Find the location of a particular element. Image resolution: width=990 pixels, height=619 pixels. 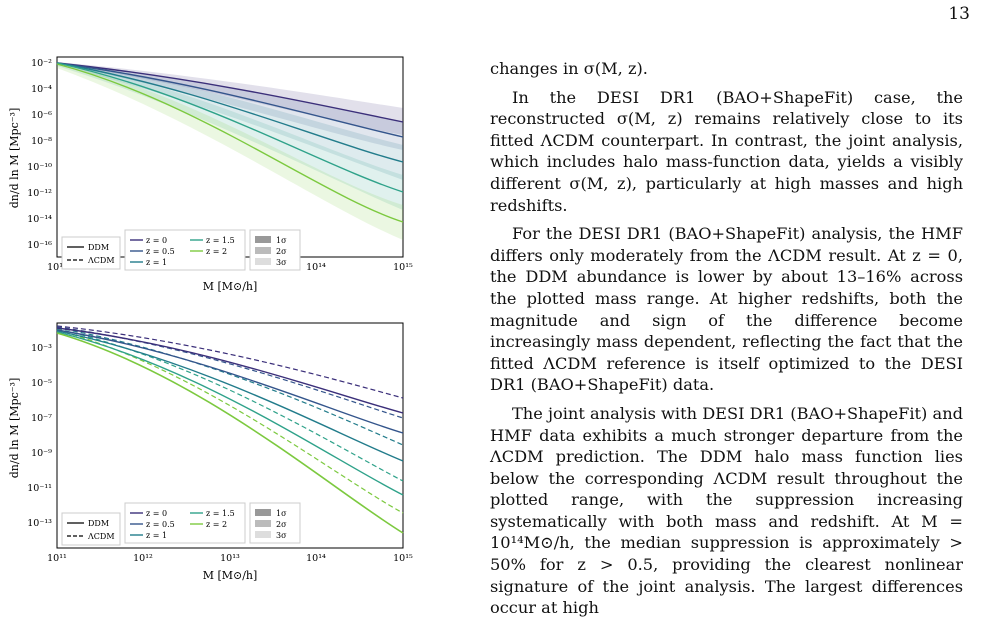

x-tick-labels: 10¹¹ 10¹² 10¹³ 10¹⁴ 10¹⁵ is located at coordinates (230, 558).